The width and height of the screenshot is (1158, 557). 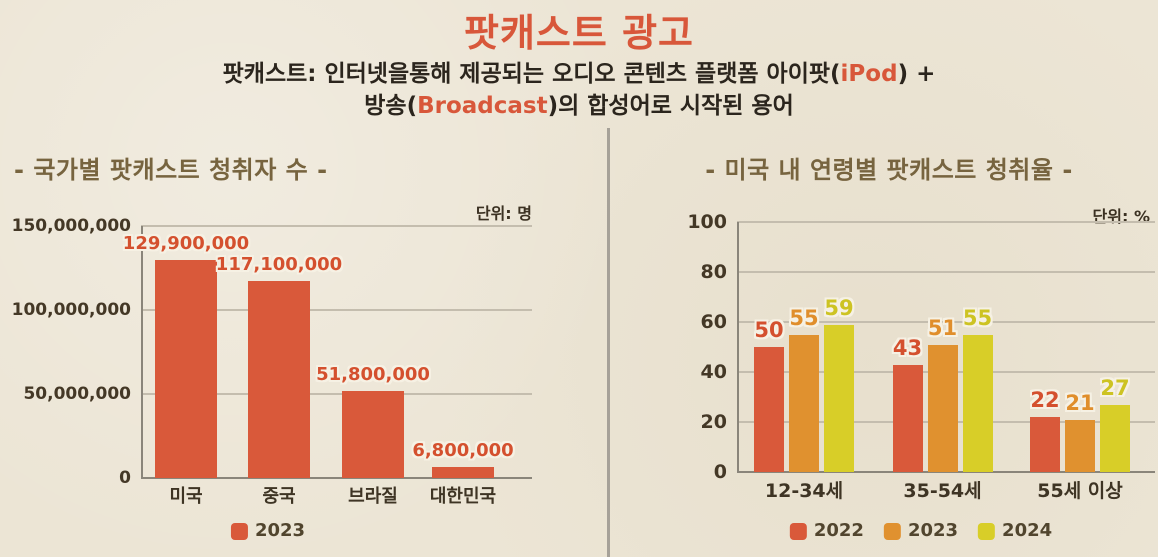 I want to click on category-label: 대한민국, so click(x=463, y=496).